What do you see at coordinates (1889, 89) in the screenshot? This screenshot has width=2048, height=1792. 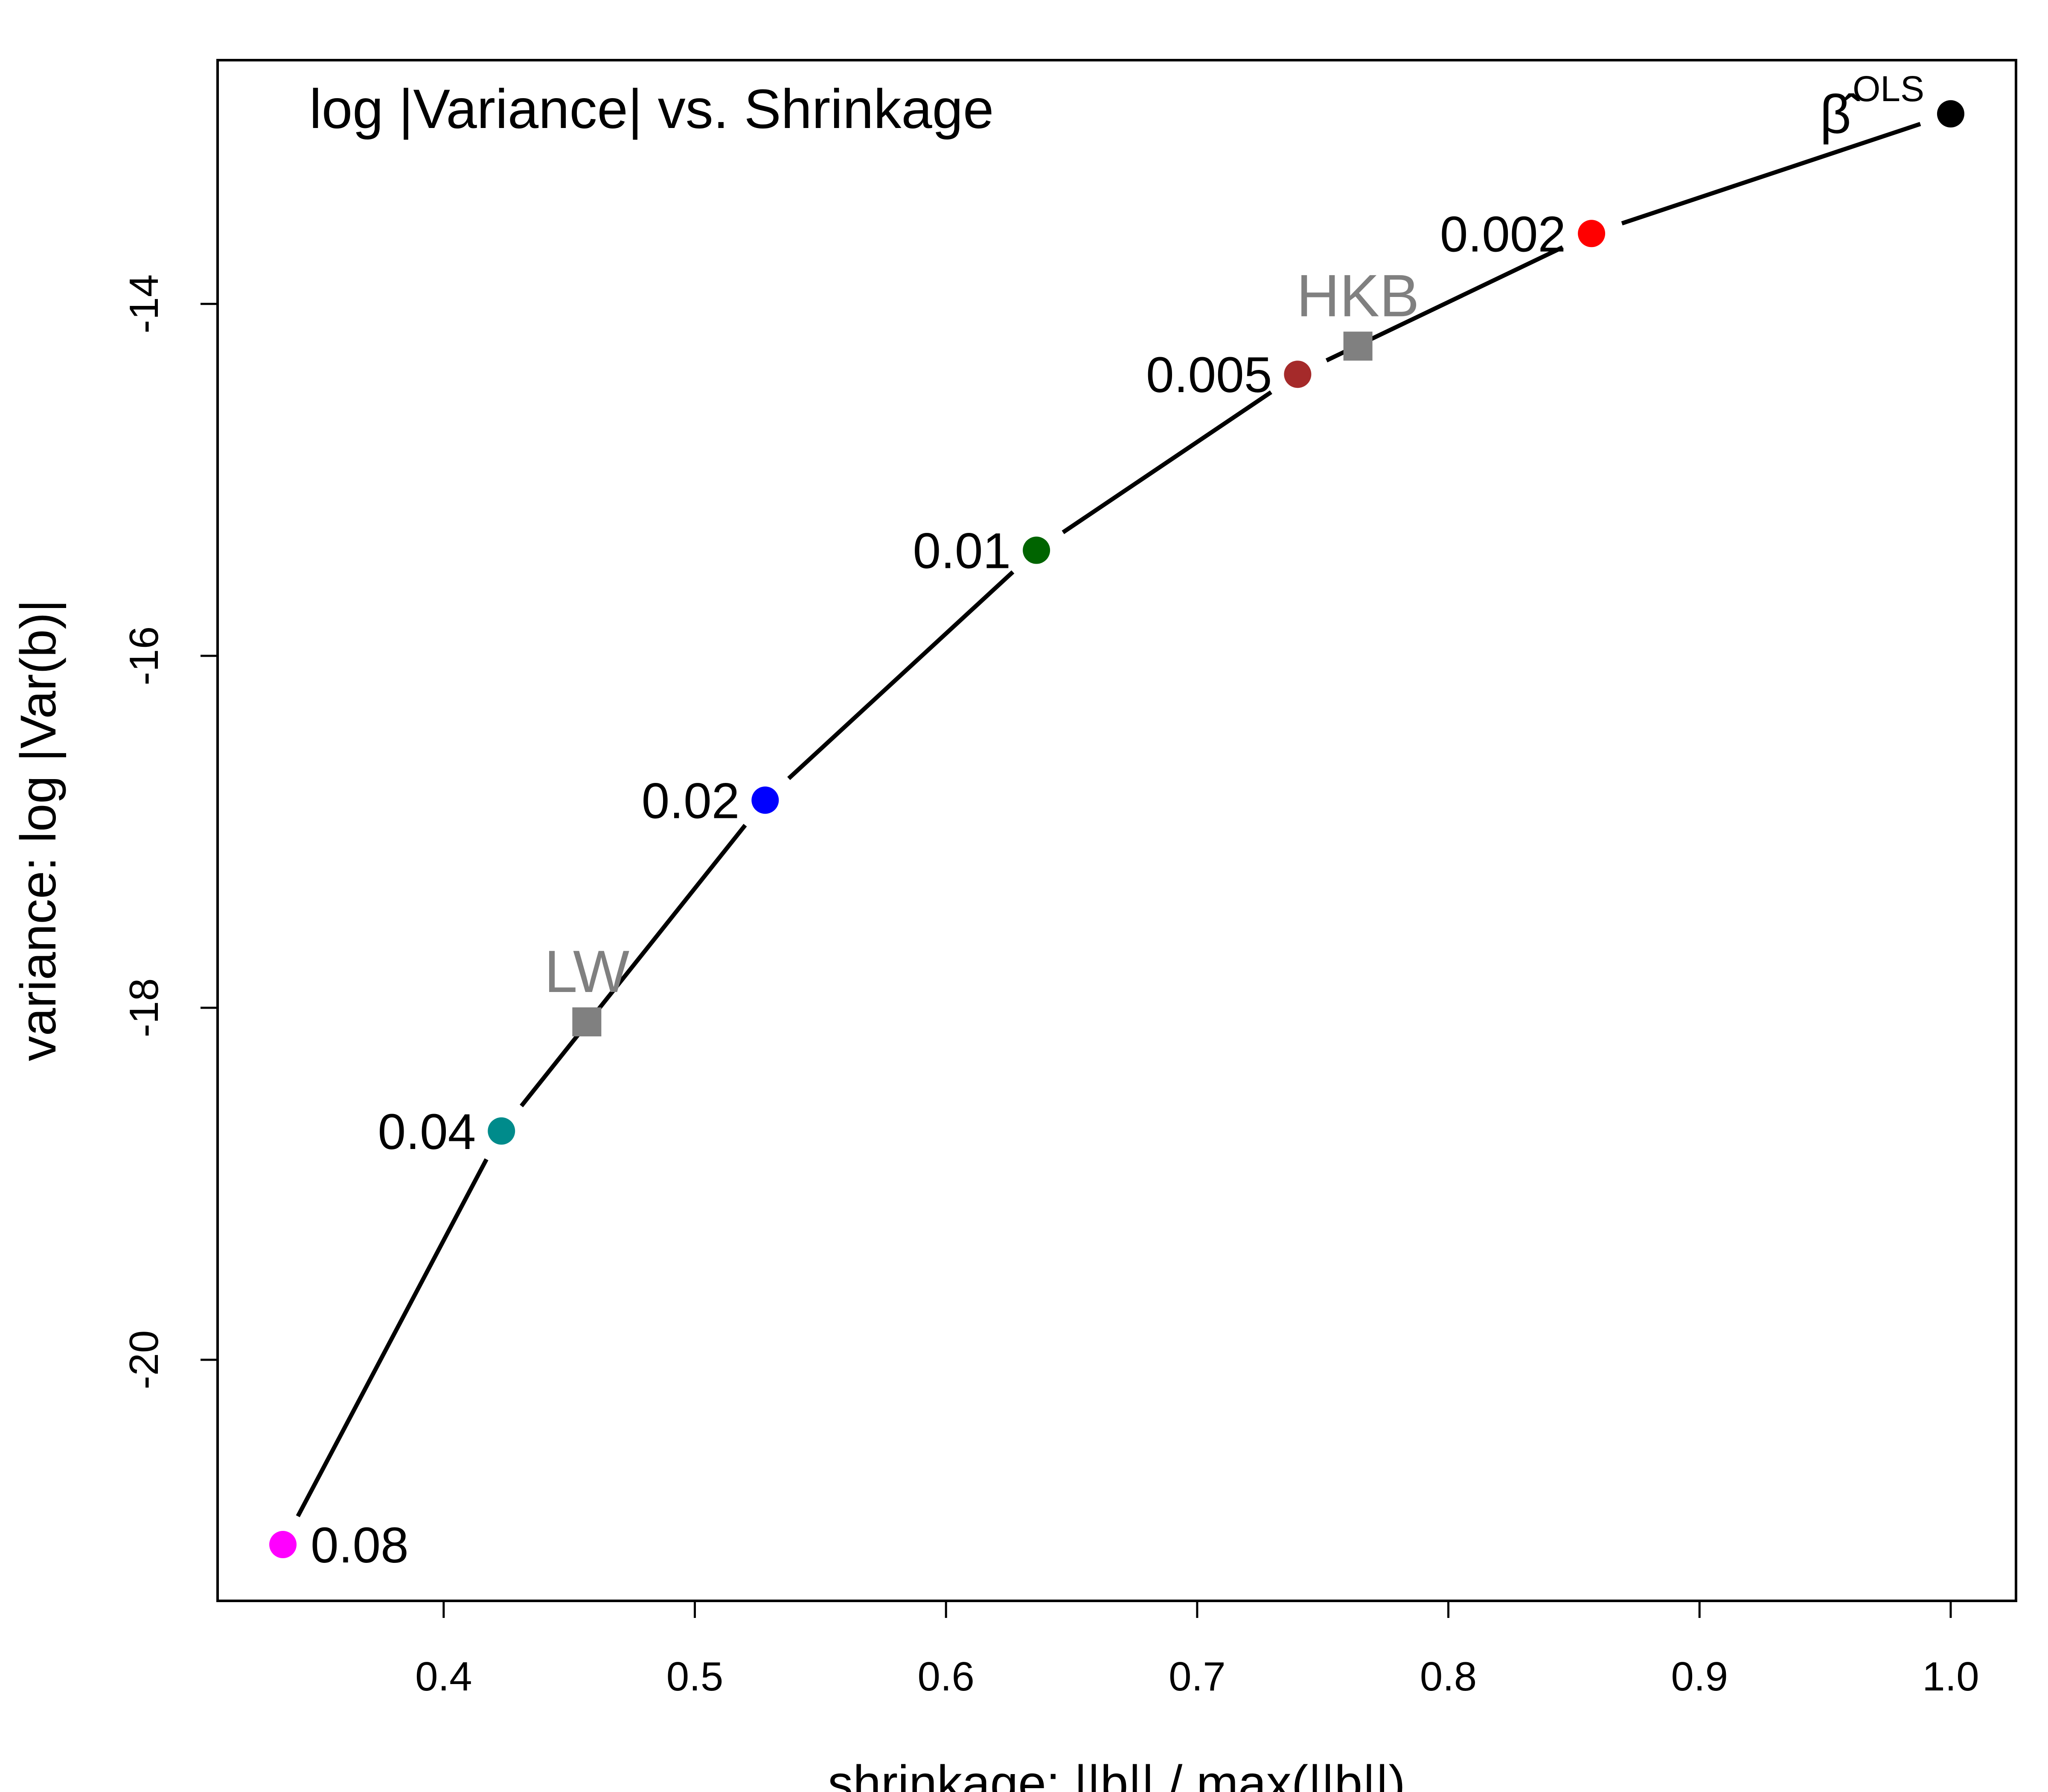 I see `point-label-superscript: OLS` at bounding box center [1889, 89].